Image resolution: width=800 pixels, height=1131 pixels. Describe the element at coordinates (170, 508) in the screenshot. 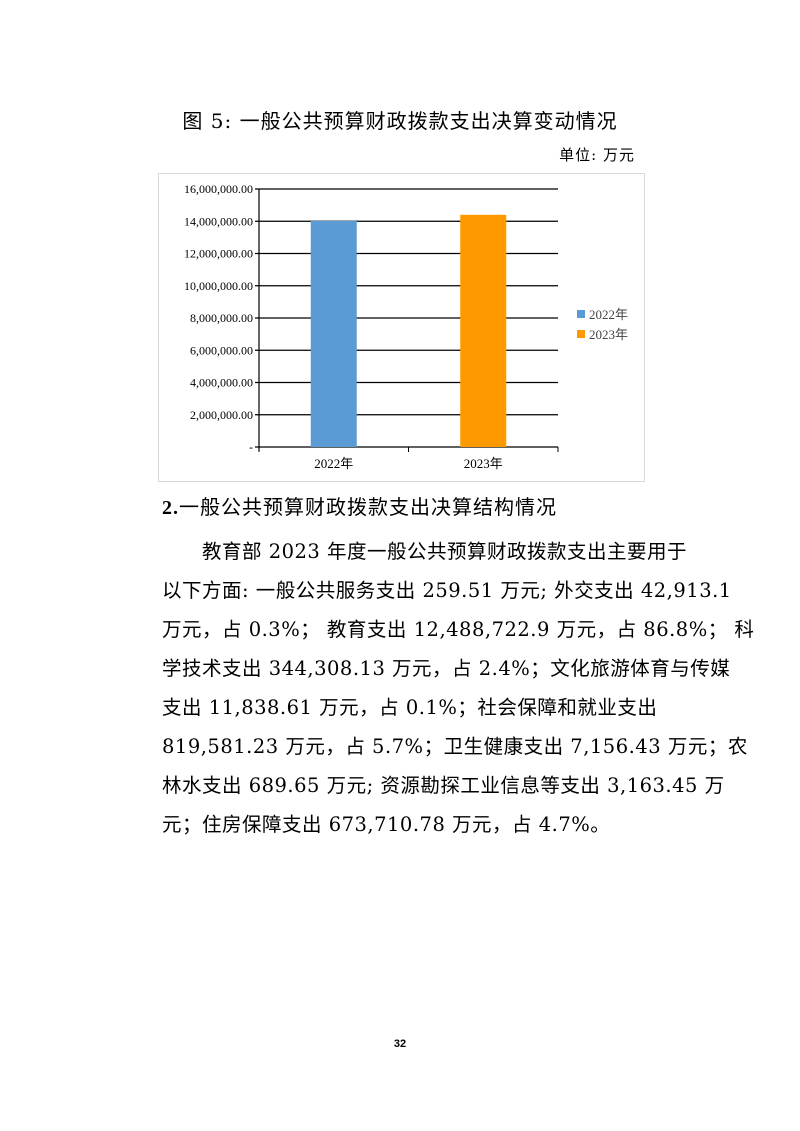

I see `section-number: 2.` at that location.